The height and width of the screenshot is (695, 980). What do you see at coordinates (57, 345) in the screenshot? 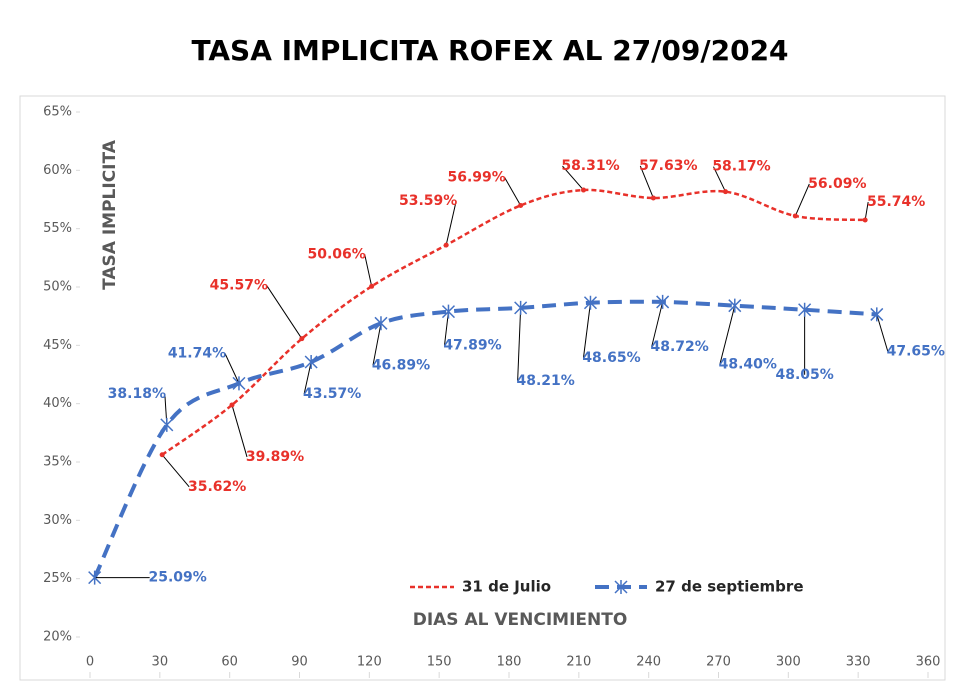
I see `y-tick-label: 45%` at bounding box center [57, 345].